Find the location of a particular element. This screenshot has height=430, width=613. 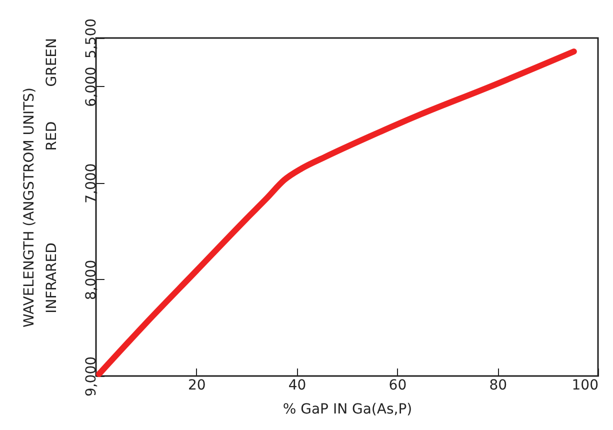

text: RED is located at coordinates (52, 136).